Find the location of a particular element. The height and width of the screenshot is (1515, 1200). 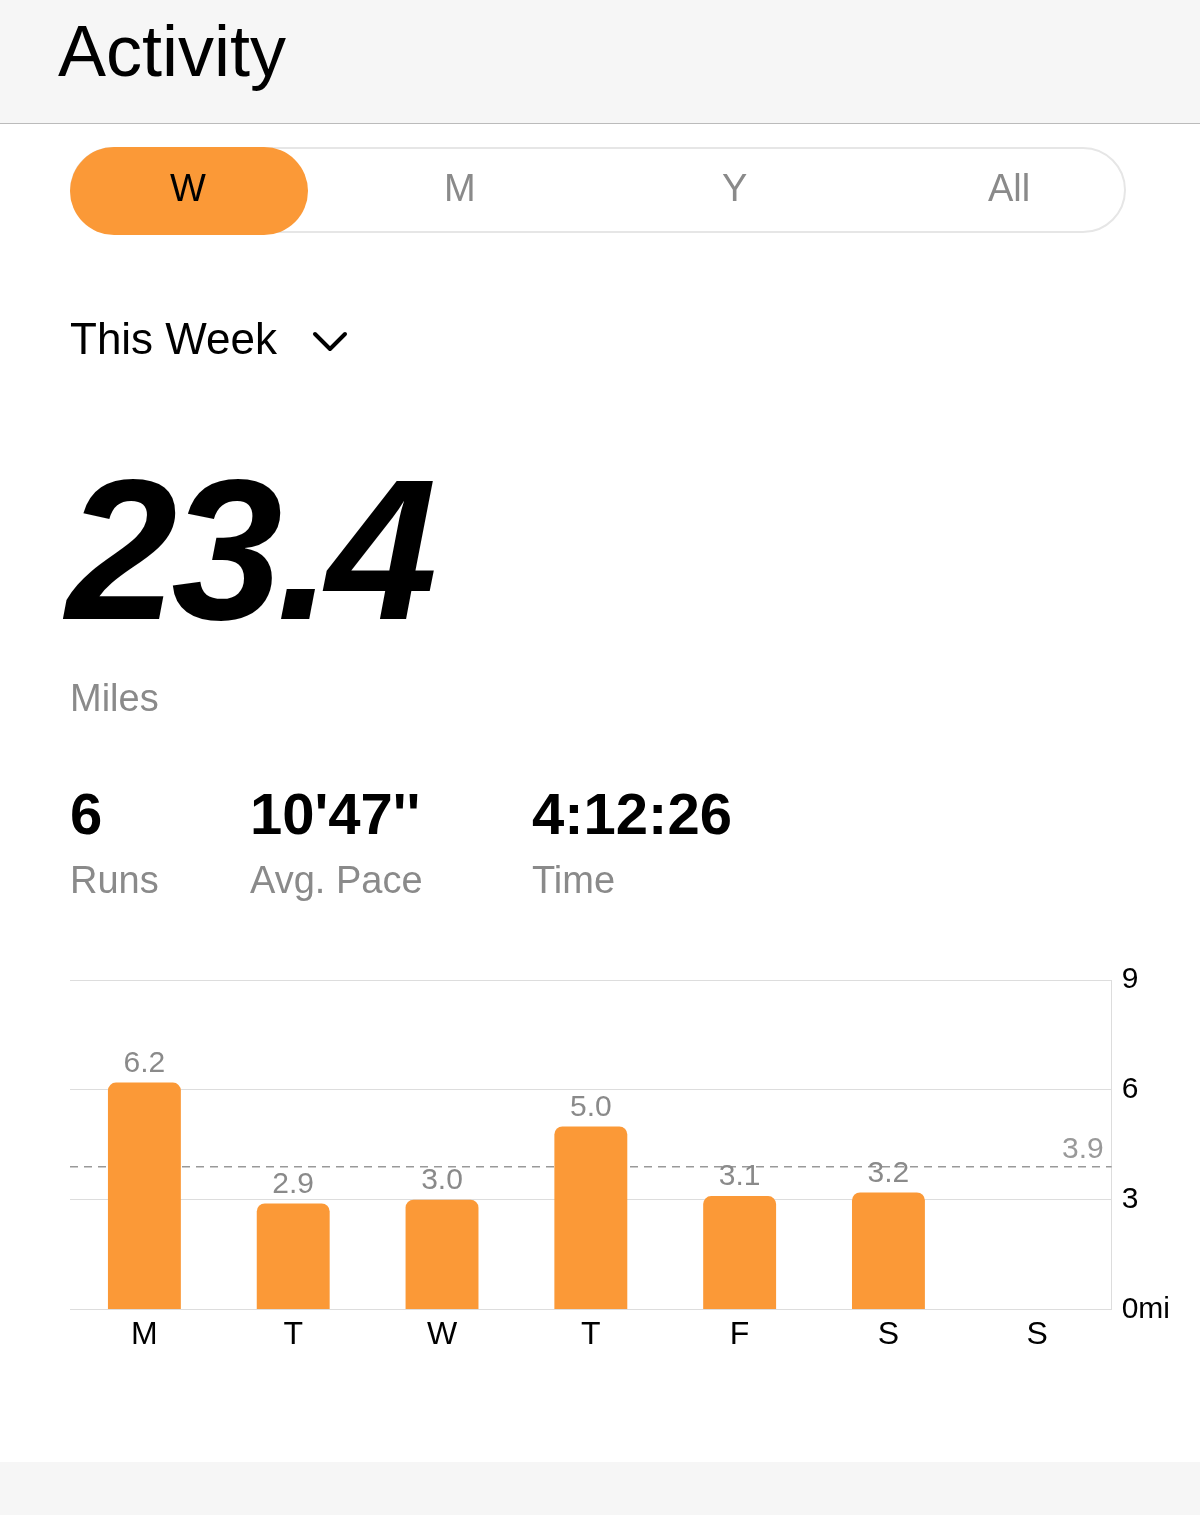

text: Avg. Pace is located at coordinates (336, 880).